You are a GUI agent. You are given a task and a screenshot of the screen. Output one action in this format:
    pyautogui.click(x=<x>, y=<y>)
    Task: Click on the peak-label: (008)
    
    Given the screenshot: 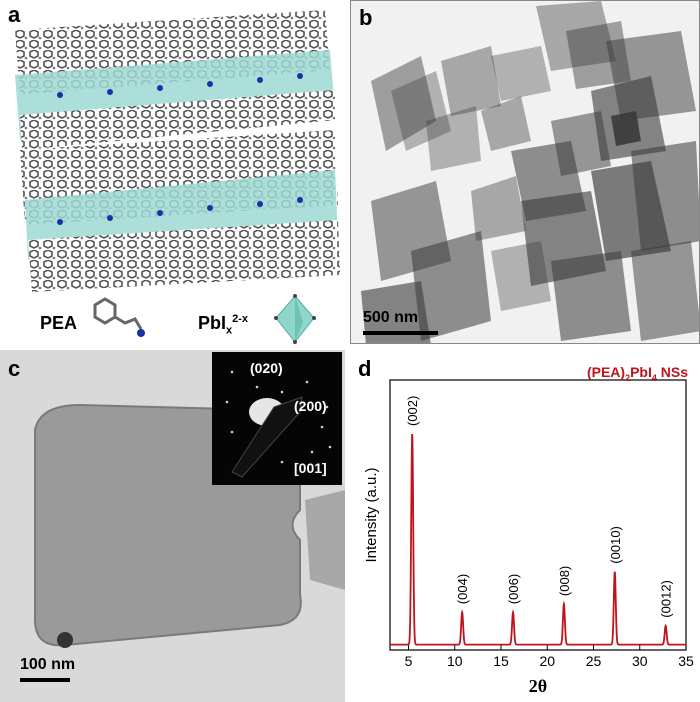 What is the action you would take?
    pyautogui.click(x=564, y=581)
    